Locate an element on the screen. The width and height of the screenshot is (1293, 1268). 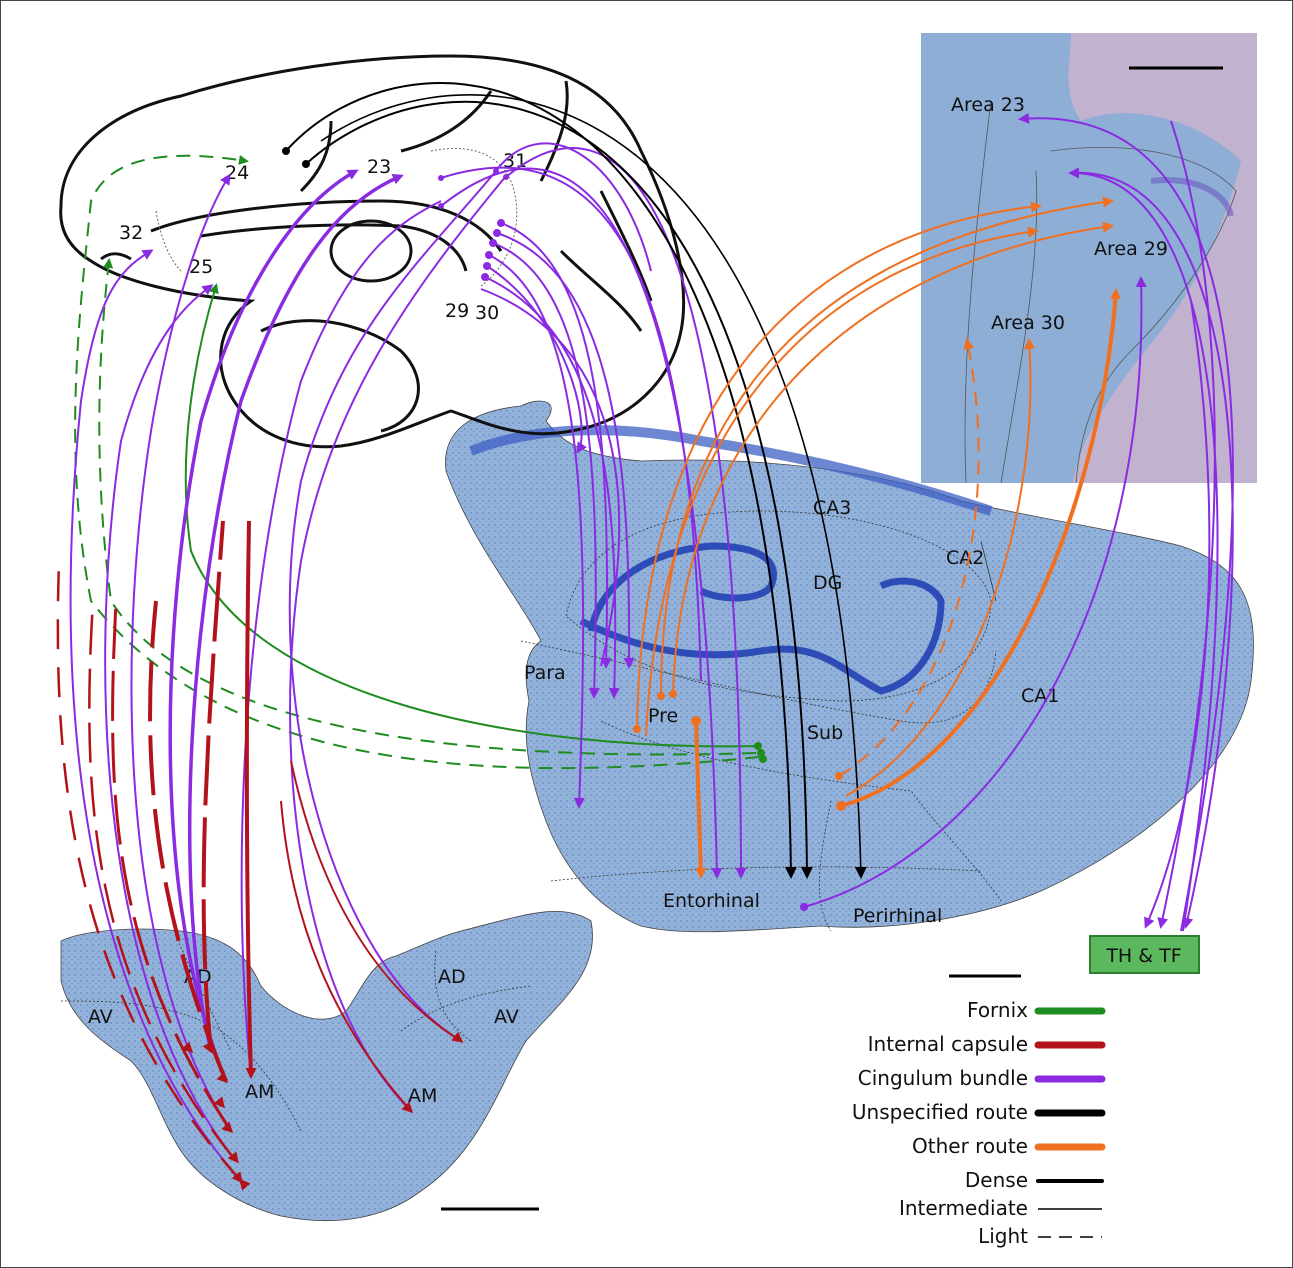
label-pre: Pre is located at coordinates (663, 716).